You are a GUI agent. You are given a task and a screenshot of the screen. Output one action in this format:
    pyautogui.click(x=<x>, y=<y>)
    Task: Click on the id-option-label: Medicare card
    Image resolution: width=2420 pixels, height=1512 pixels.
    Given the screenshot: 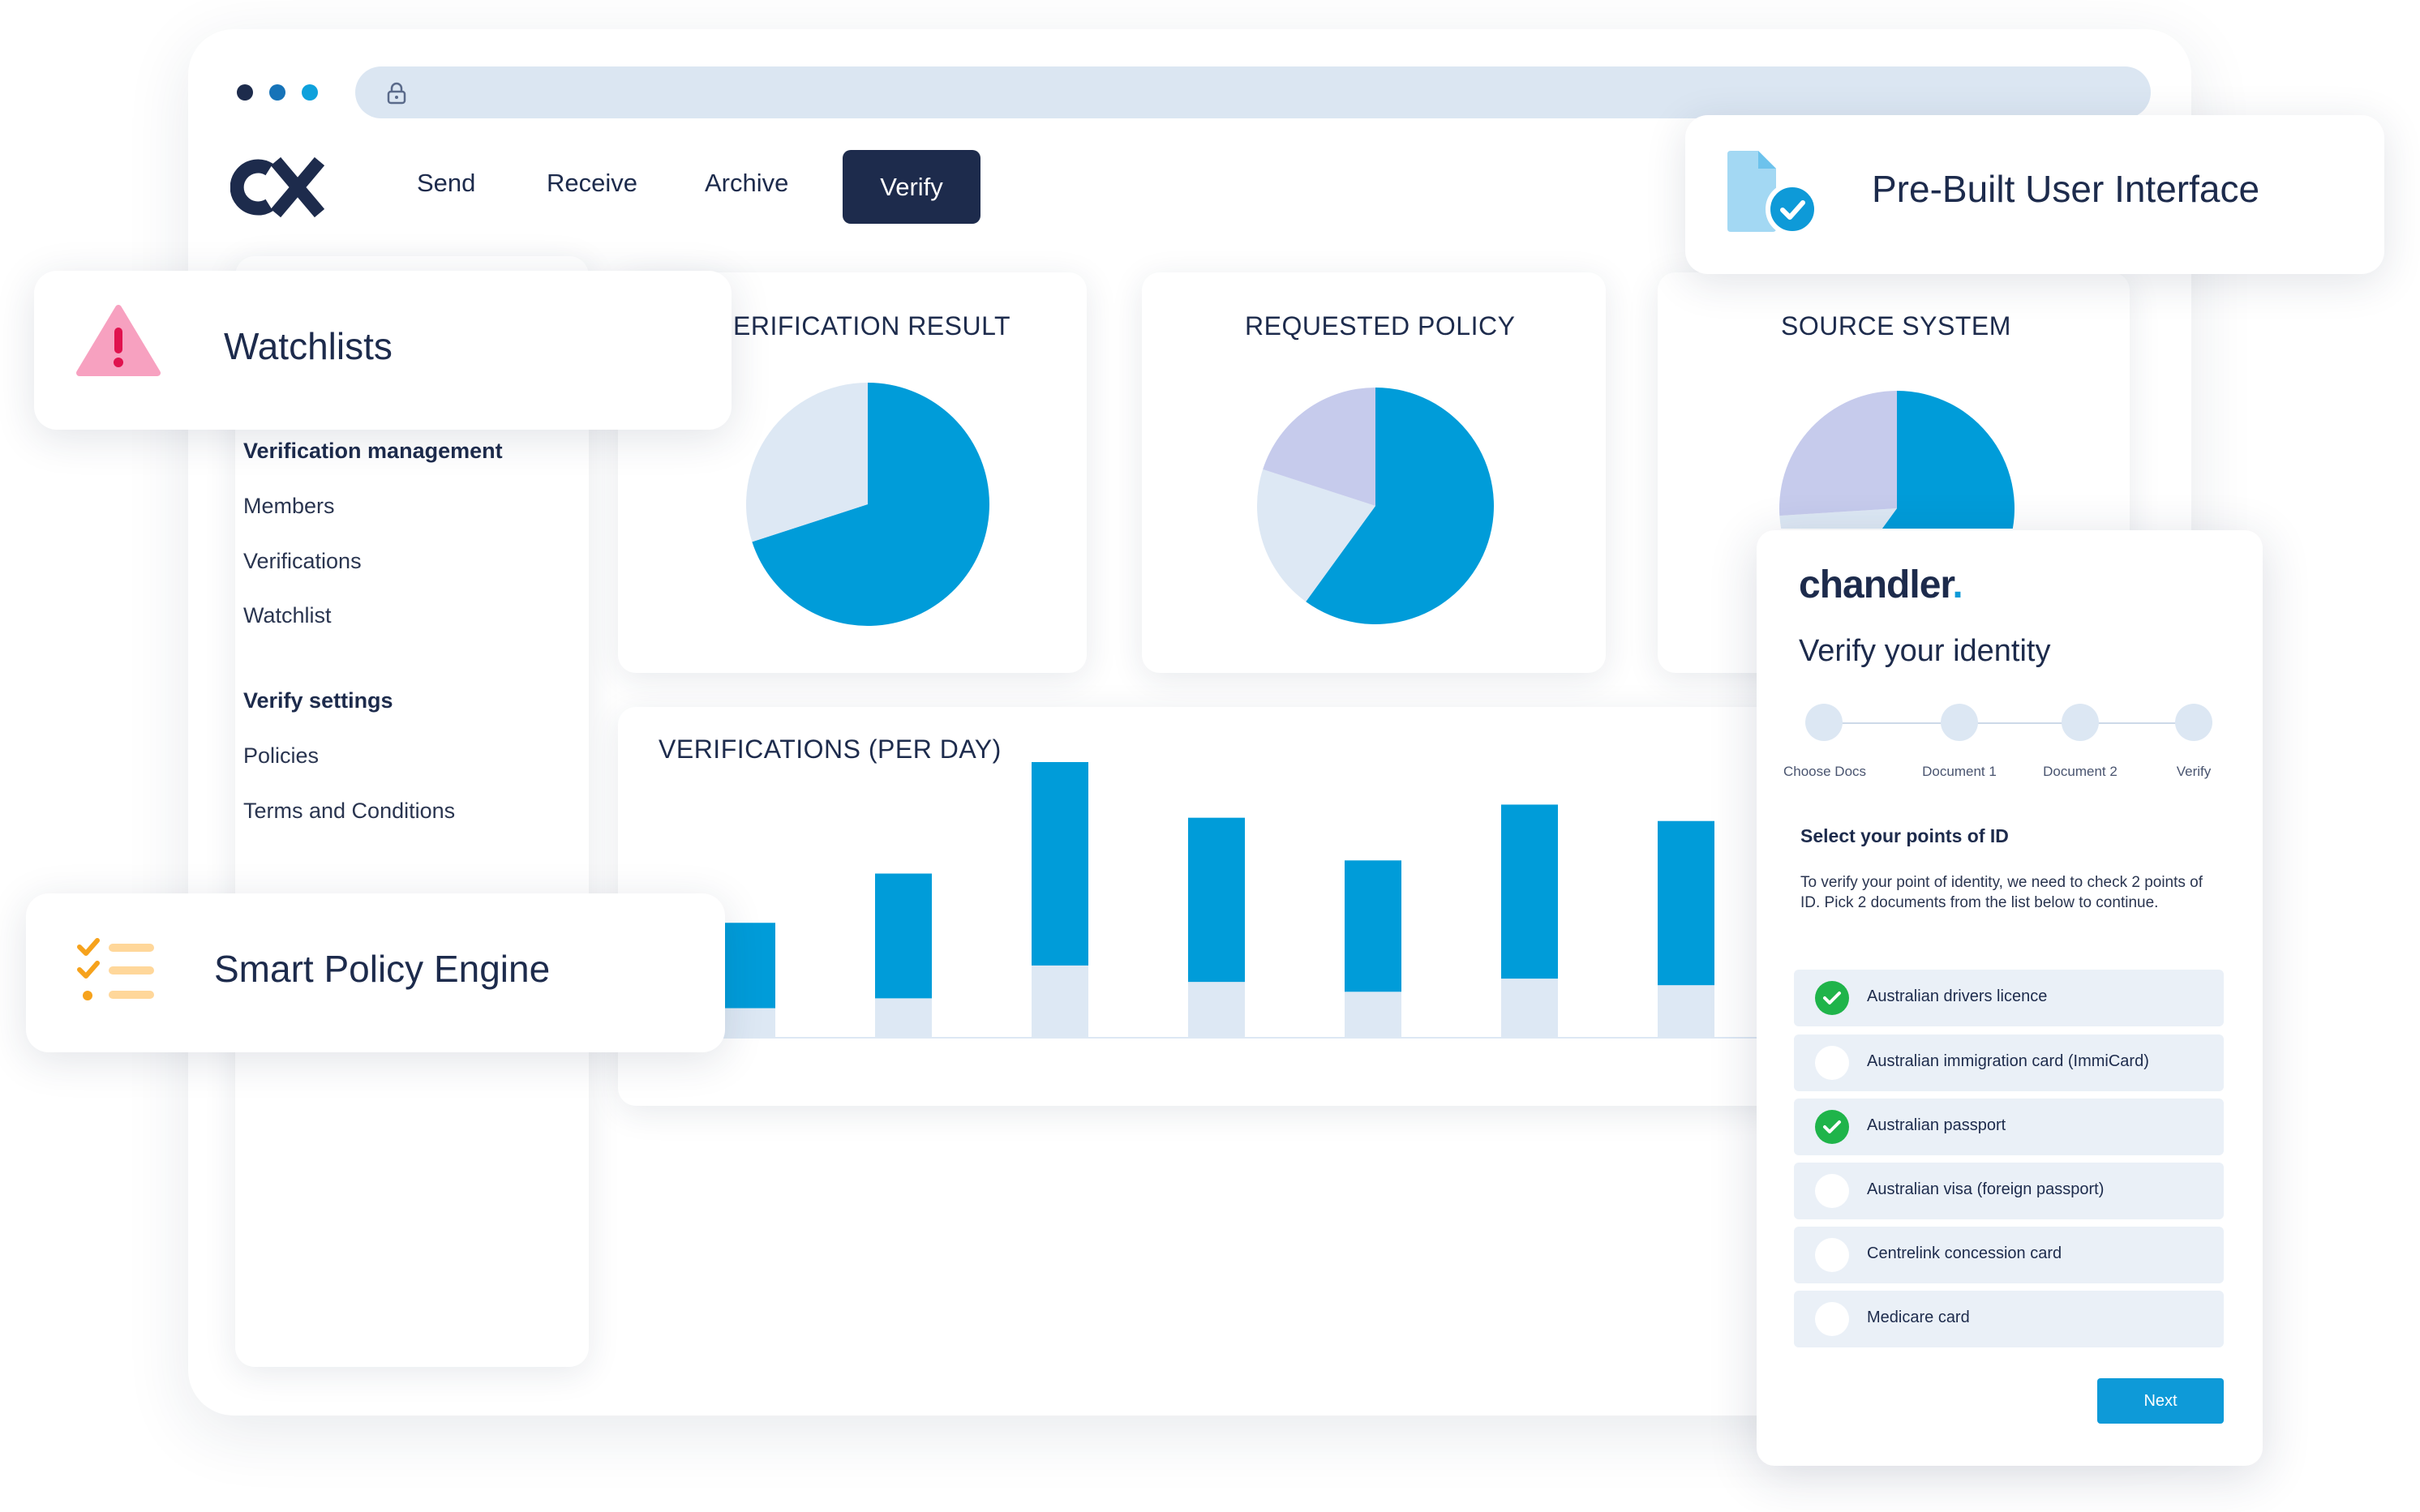 What is the action you would take?
    pyautogui.click(x=1918, y=1317)
    